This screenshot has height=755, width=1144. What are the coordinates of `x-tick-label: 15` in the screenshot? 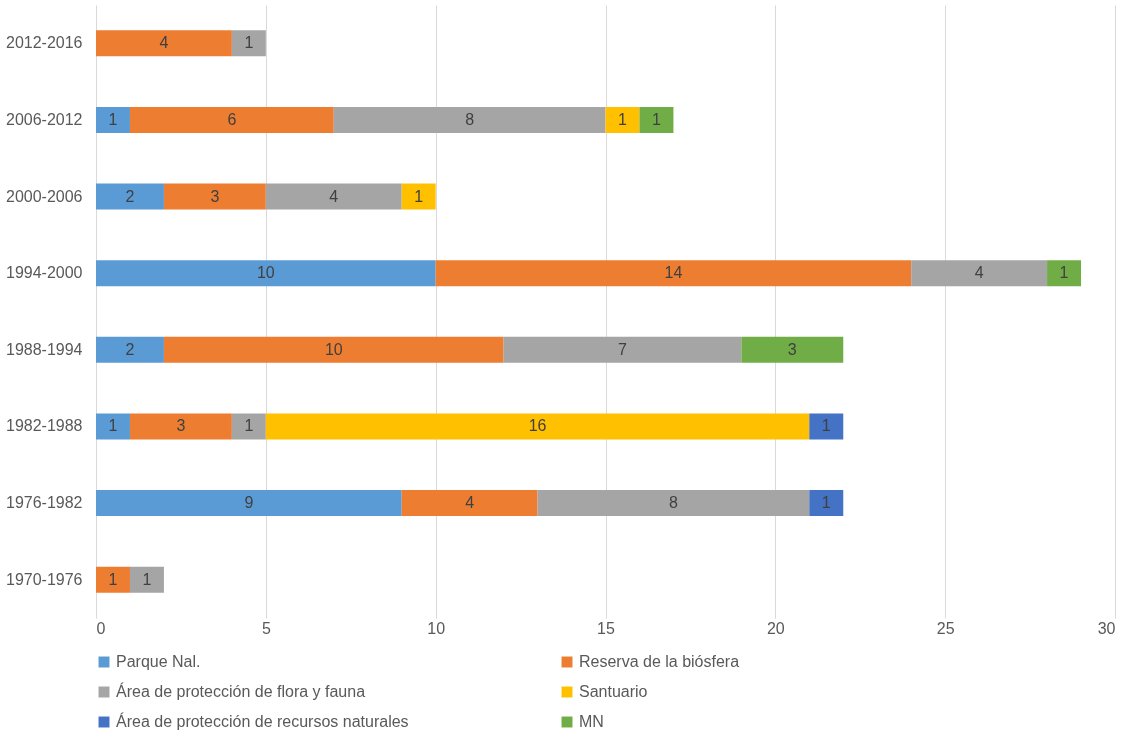 It's located at (606, 628).